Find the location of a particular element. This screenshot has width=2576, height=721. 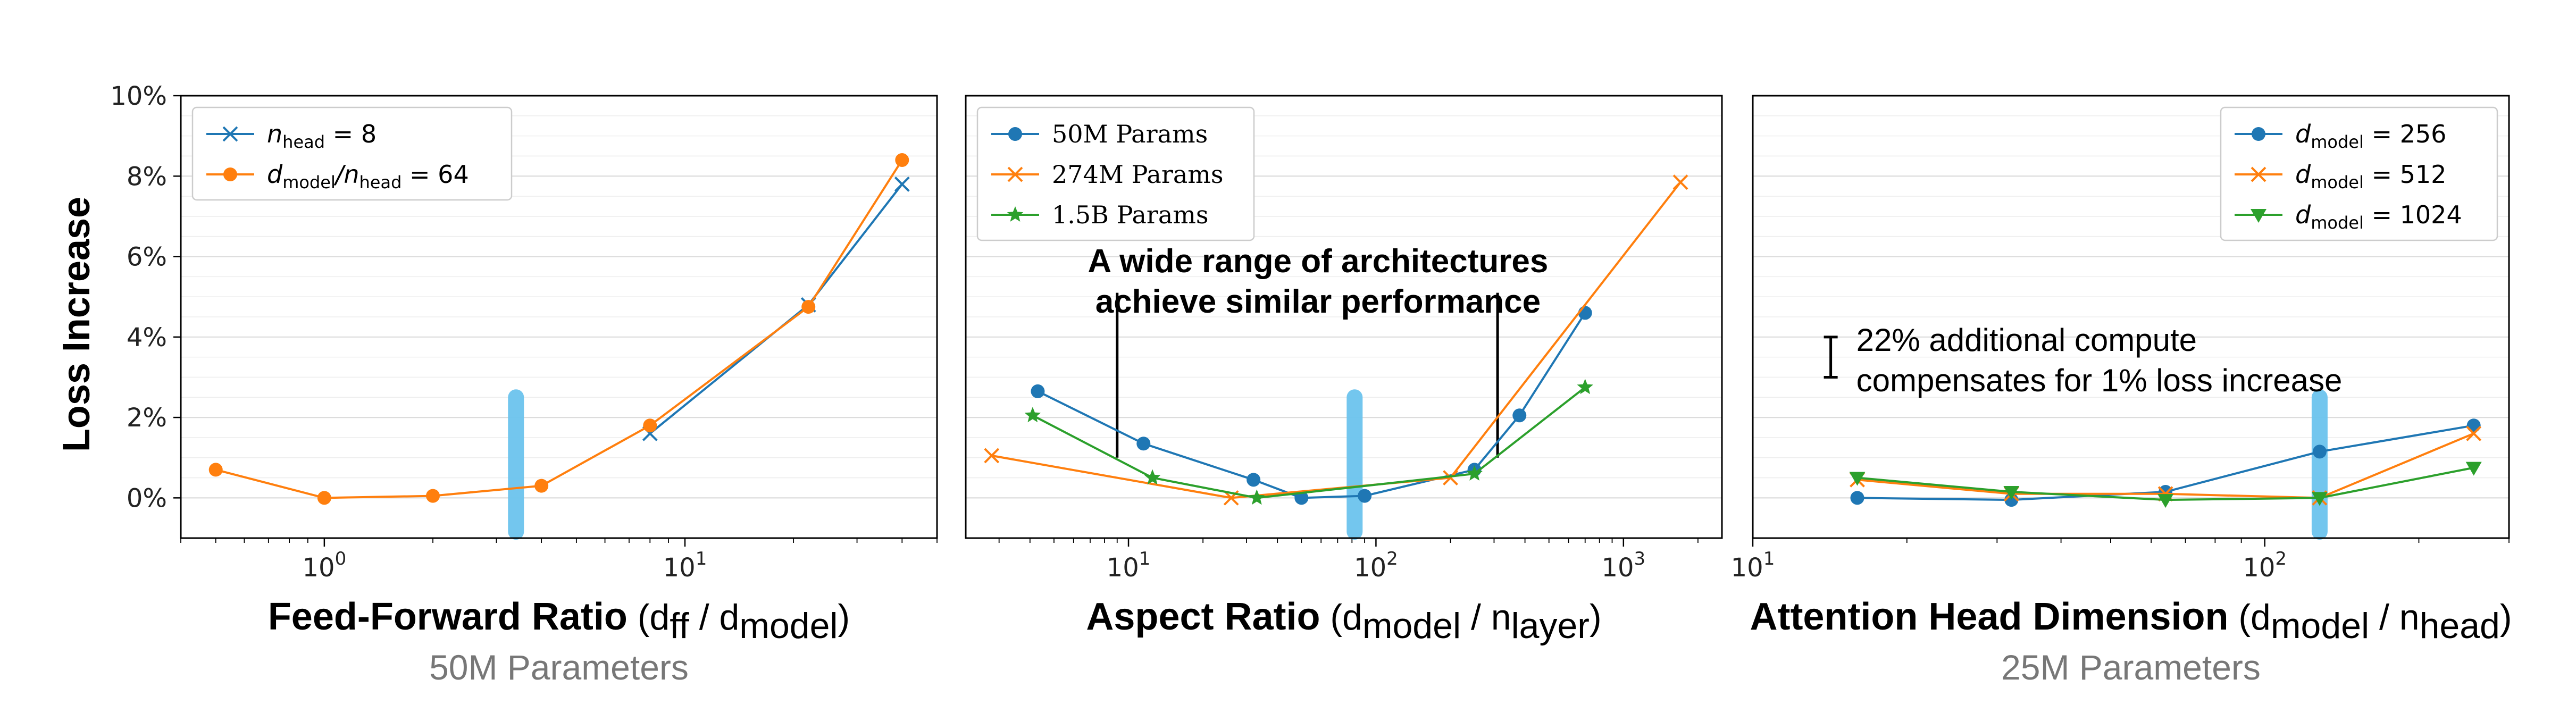

y-tick-label: 2% is located at coordinates (147, 418).